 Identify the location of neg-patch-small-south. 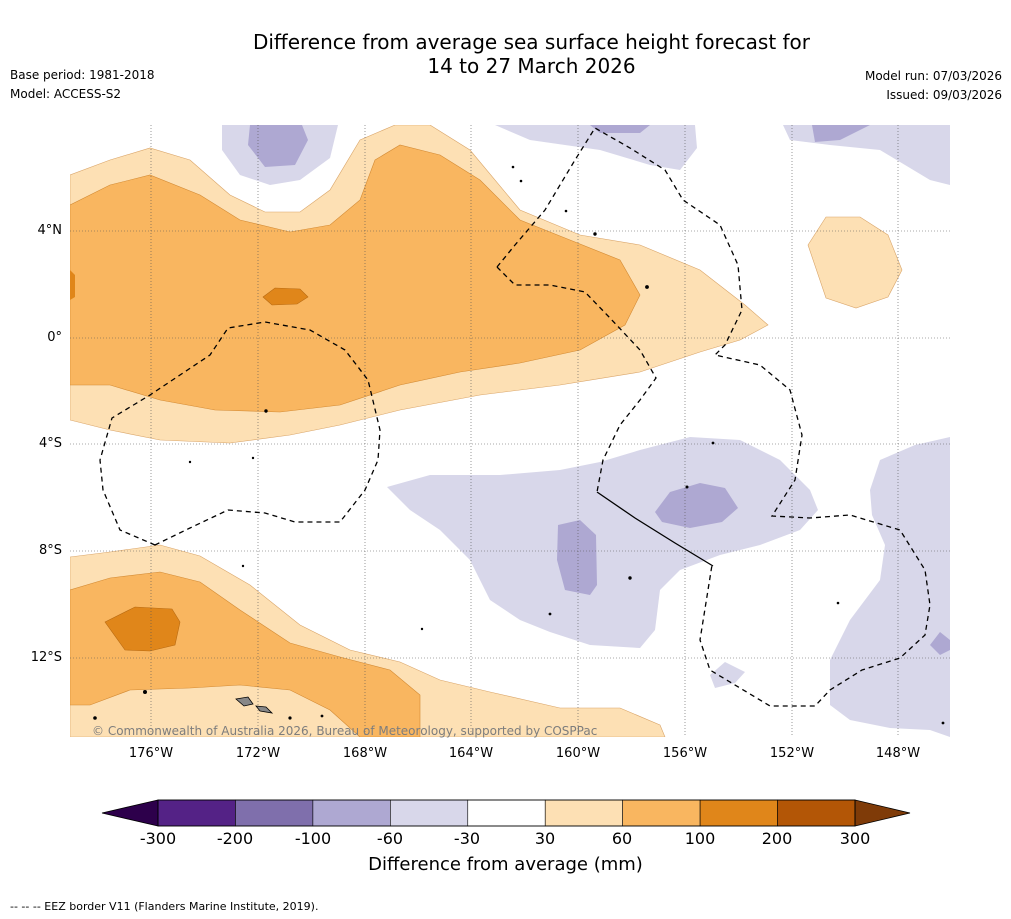
(727, 675).